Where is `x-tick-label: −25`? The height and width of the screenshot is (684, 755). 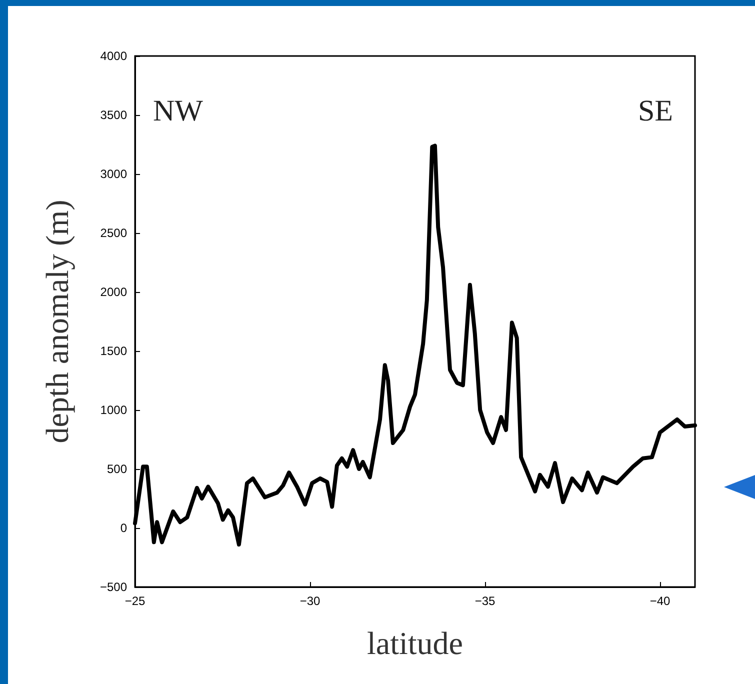 x-tick-label: −25 is located at coordinates (135, 601).